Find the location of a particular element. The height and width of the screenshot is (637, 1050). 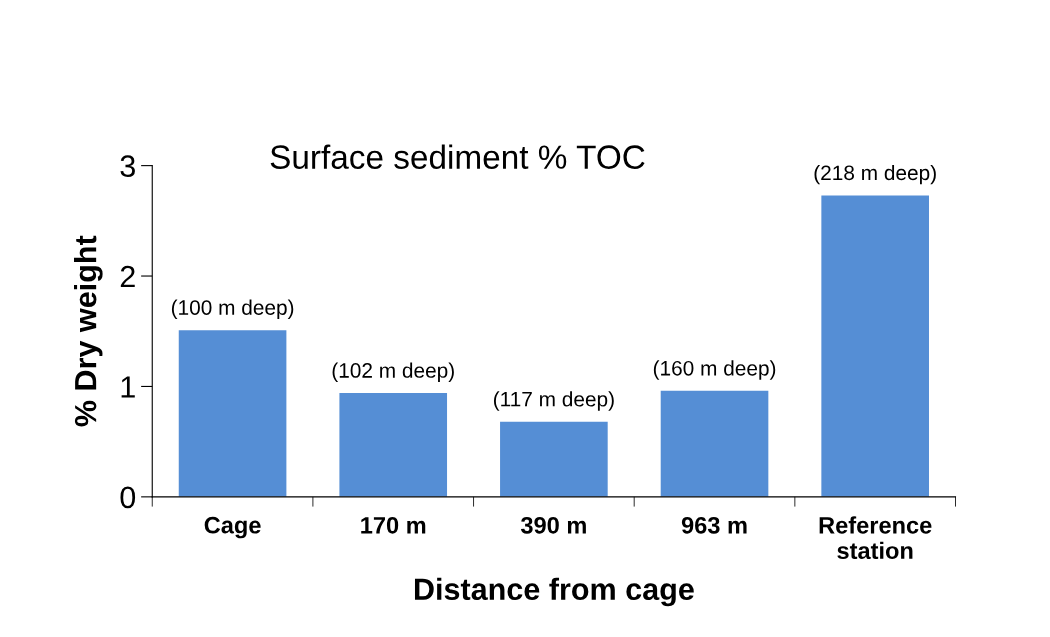

x-tick-label: 390 m is located at coordinates (553, 525).